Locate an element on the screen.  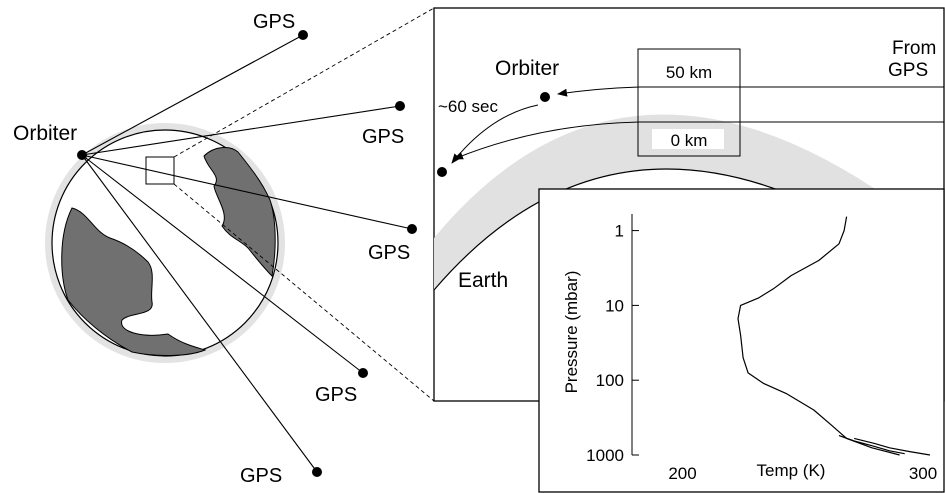
y-tick-label: 1 is located at coordinates (619, 231).